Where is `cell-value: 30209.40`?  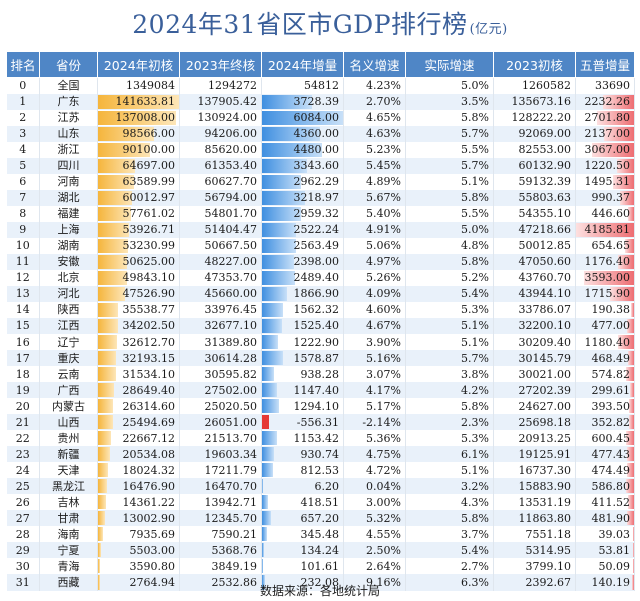 cell-value: 30209.40 is located at coordinates (545, 342).